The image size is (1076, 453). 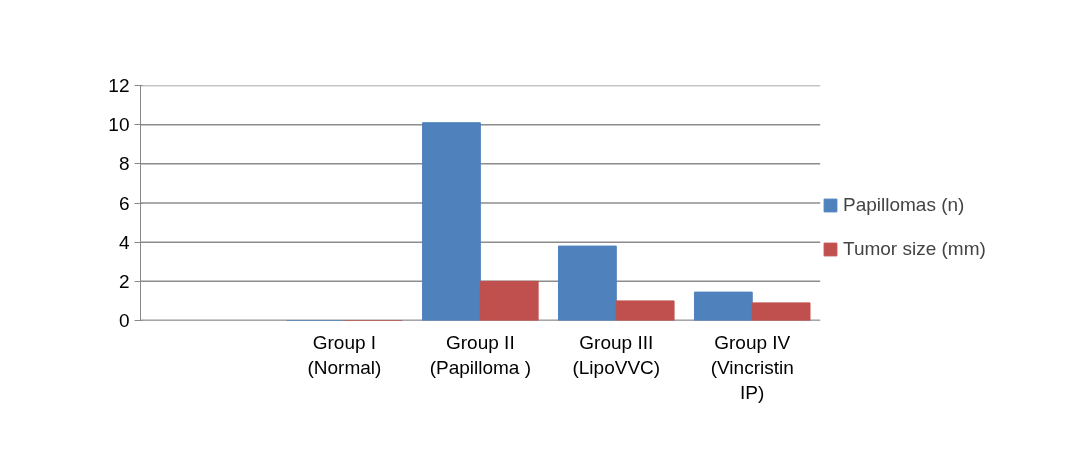 What do you see at coordinates (344, 354) in the screenshot?
I see `x-tick-label: Group I (Normal)` at bounding box center [344, 354].